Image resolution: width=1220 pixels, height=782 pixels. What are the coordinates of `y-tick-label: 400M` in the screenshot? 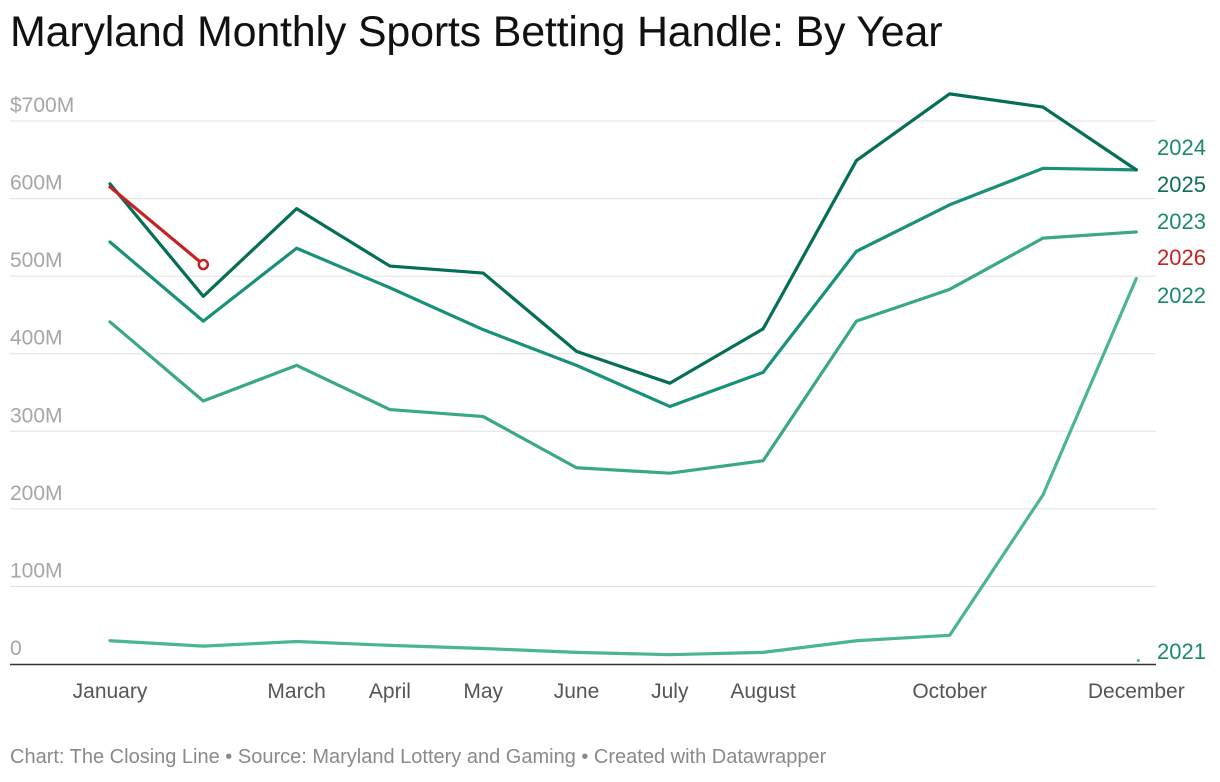 It's located at (36, 338).